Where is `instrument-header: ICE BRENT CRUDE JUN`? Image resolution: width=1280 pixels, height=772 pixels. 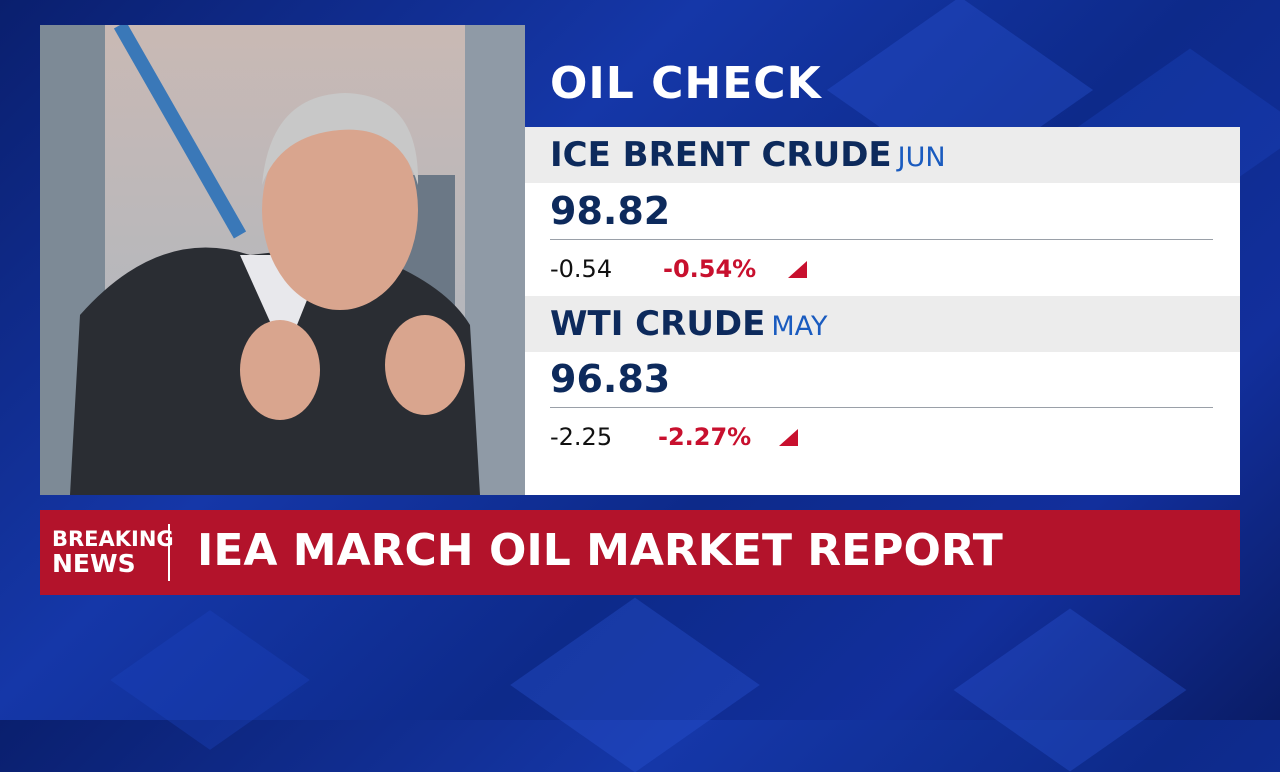 instrument-header: ICE BRENT CRUDE JUN is located at coordinates (882, 155).